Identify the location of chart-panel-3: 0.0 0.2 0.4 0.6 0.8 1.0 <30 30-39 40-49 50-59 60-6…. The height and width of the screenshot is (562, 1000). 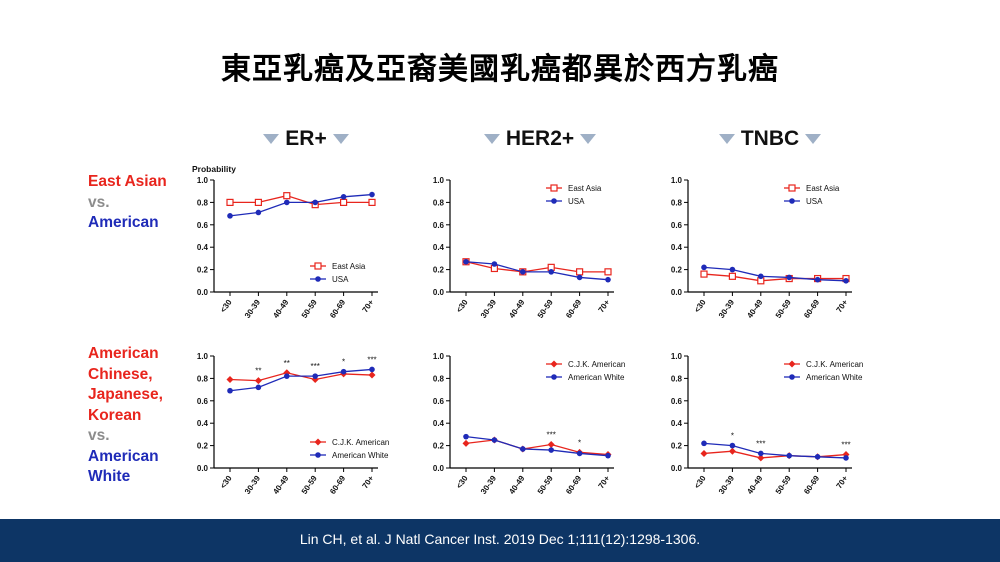
(761, 248).